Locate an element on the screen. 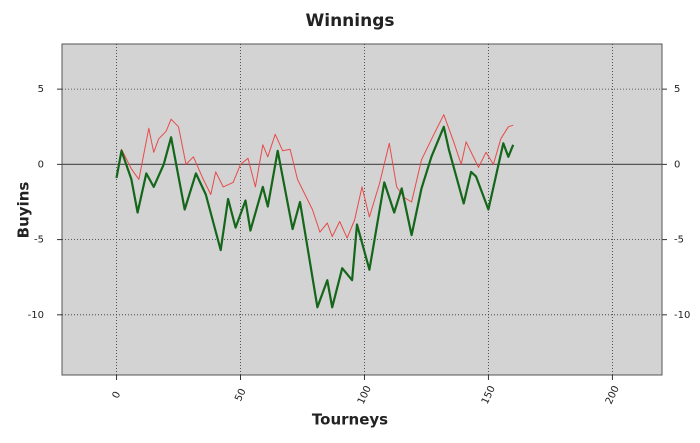 The width and height of the screenshot is (700, 443). y-axis-label: Buyins is located at coordinates (24, 210).